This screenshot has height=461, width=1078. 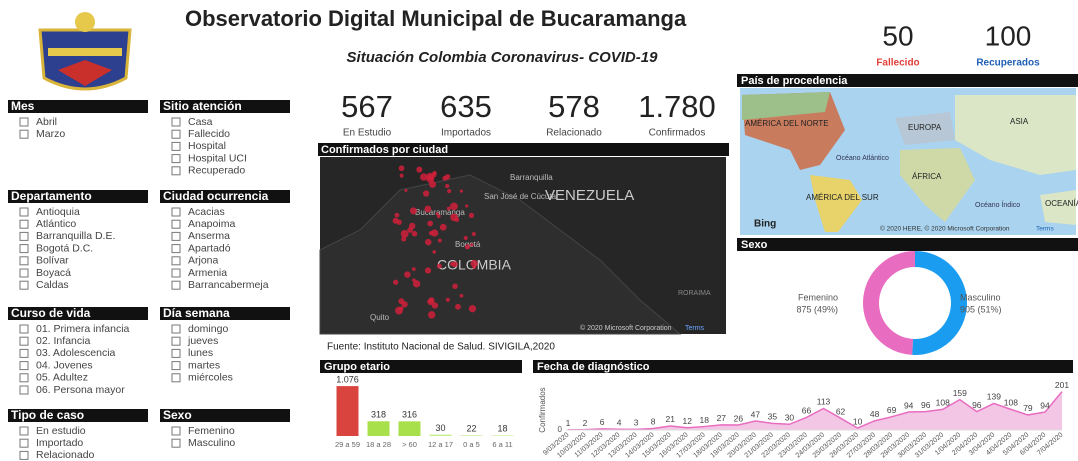 I want to click on slicer-item: 03. Adolescencia, so click(x=76, y=353).